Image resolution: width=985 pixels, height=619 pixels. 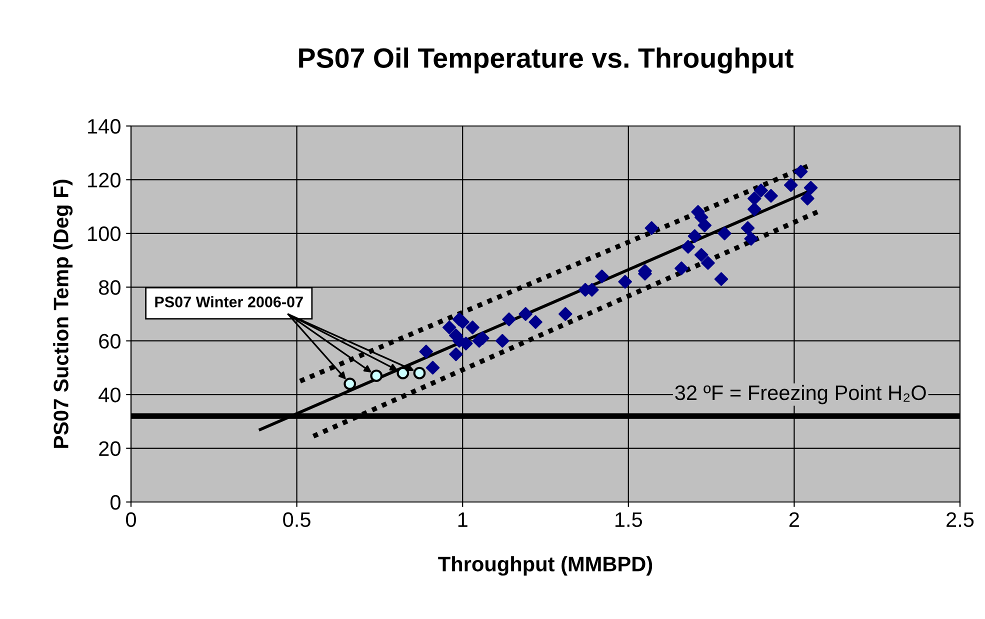 What do you see at coordinates (296, 520) in the screenshot?
I see `x-tick-label: 0.5` at bounding box center [296, 520].